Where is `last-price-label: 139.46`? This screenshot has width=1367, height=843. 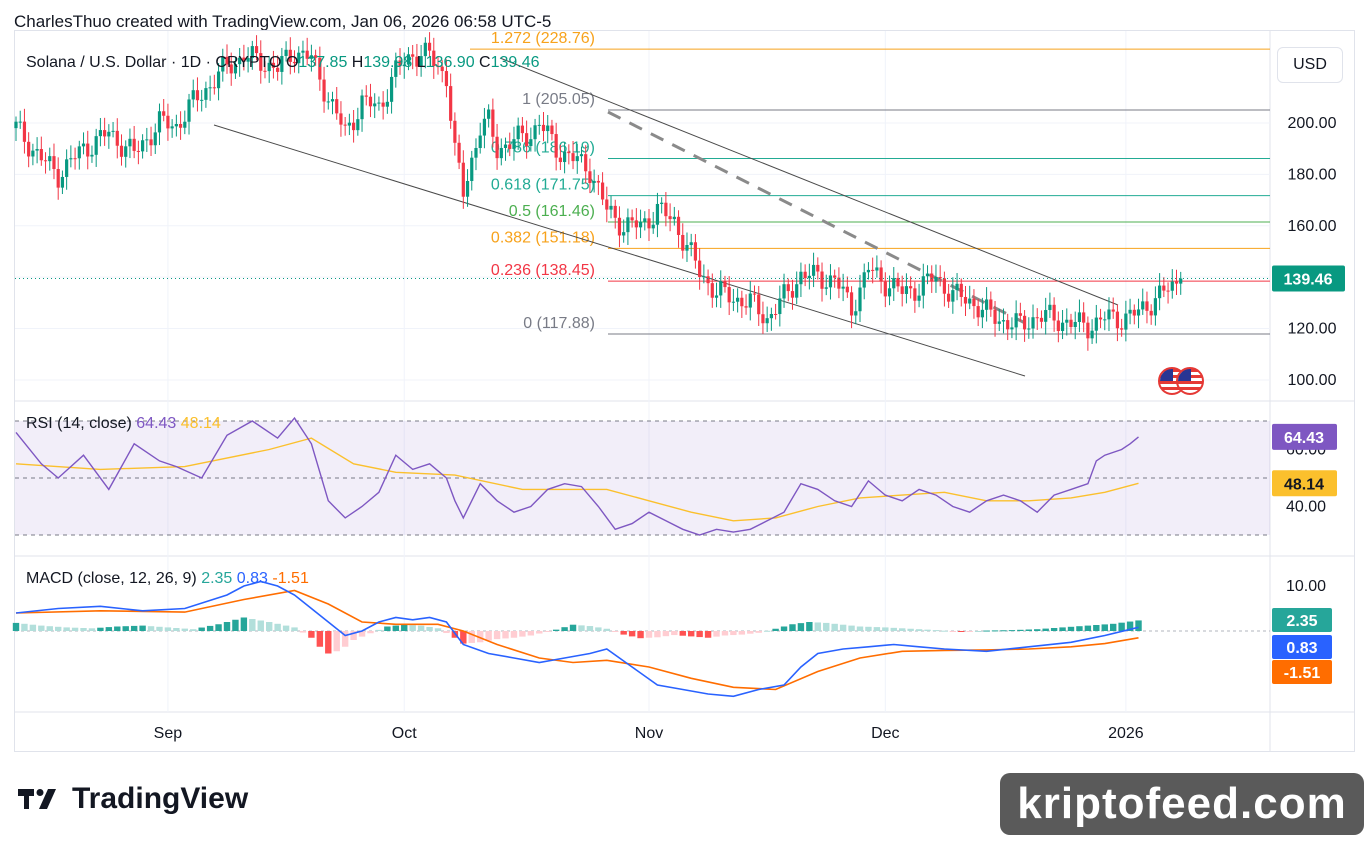
last-price-label: 139.46 is located at coordinates (1308, 280).